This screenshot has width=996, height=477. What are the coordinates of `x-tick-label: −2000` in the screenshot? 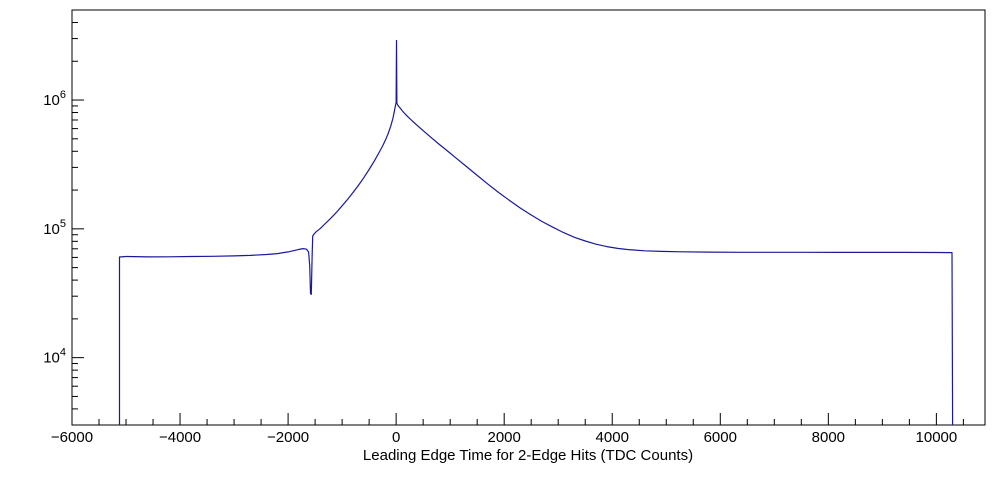 It's located at (288, 437).